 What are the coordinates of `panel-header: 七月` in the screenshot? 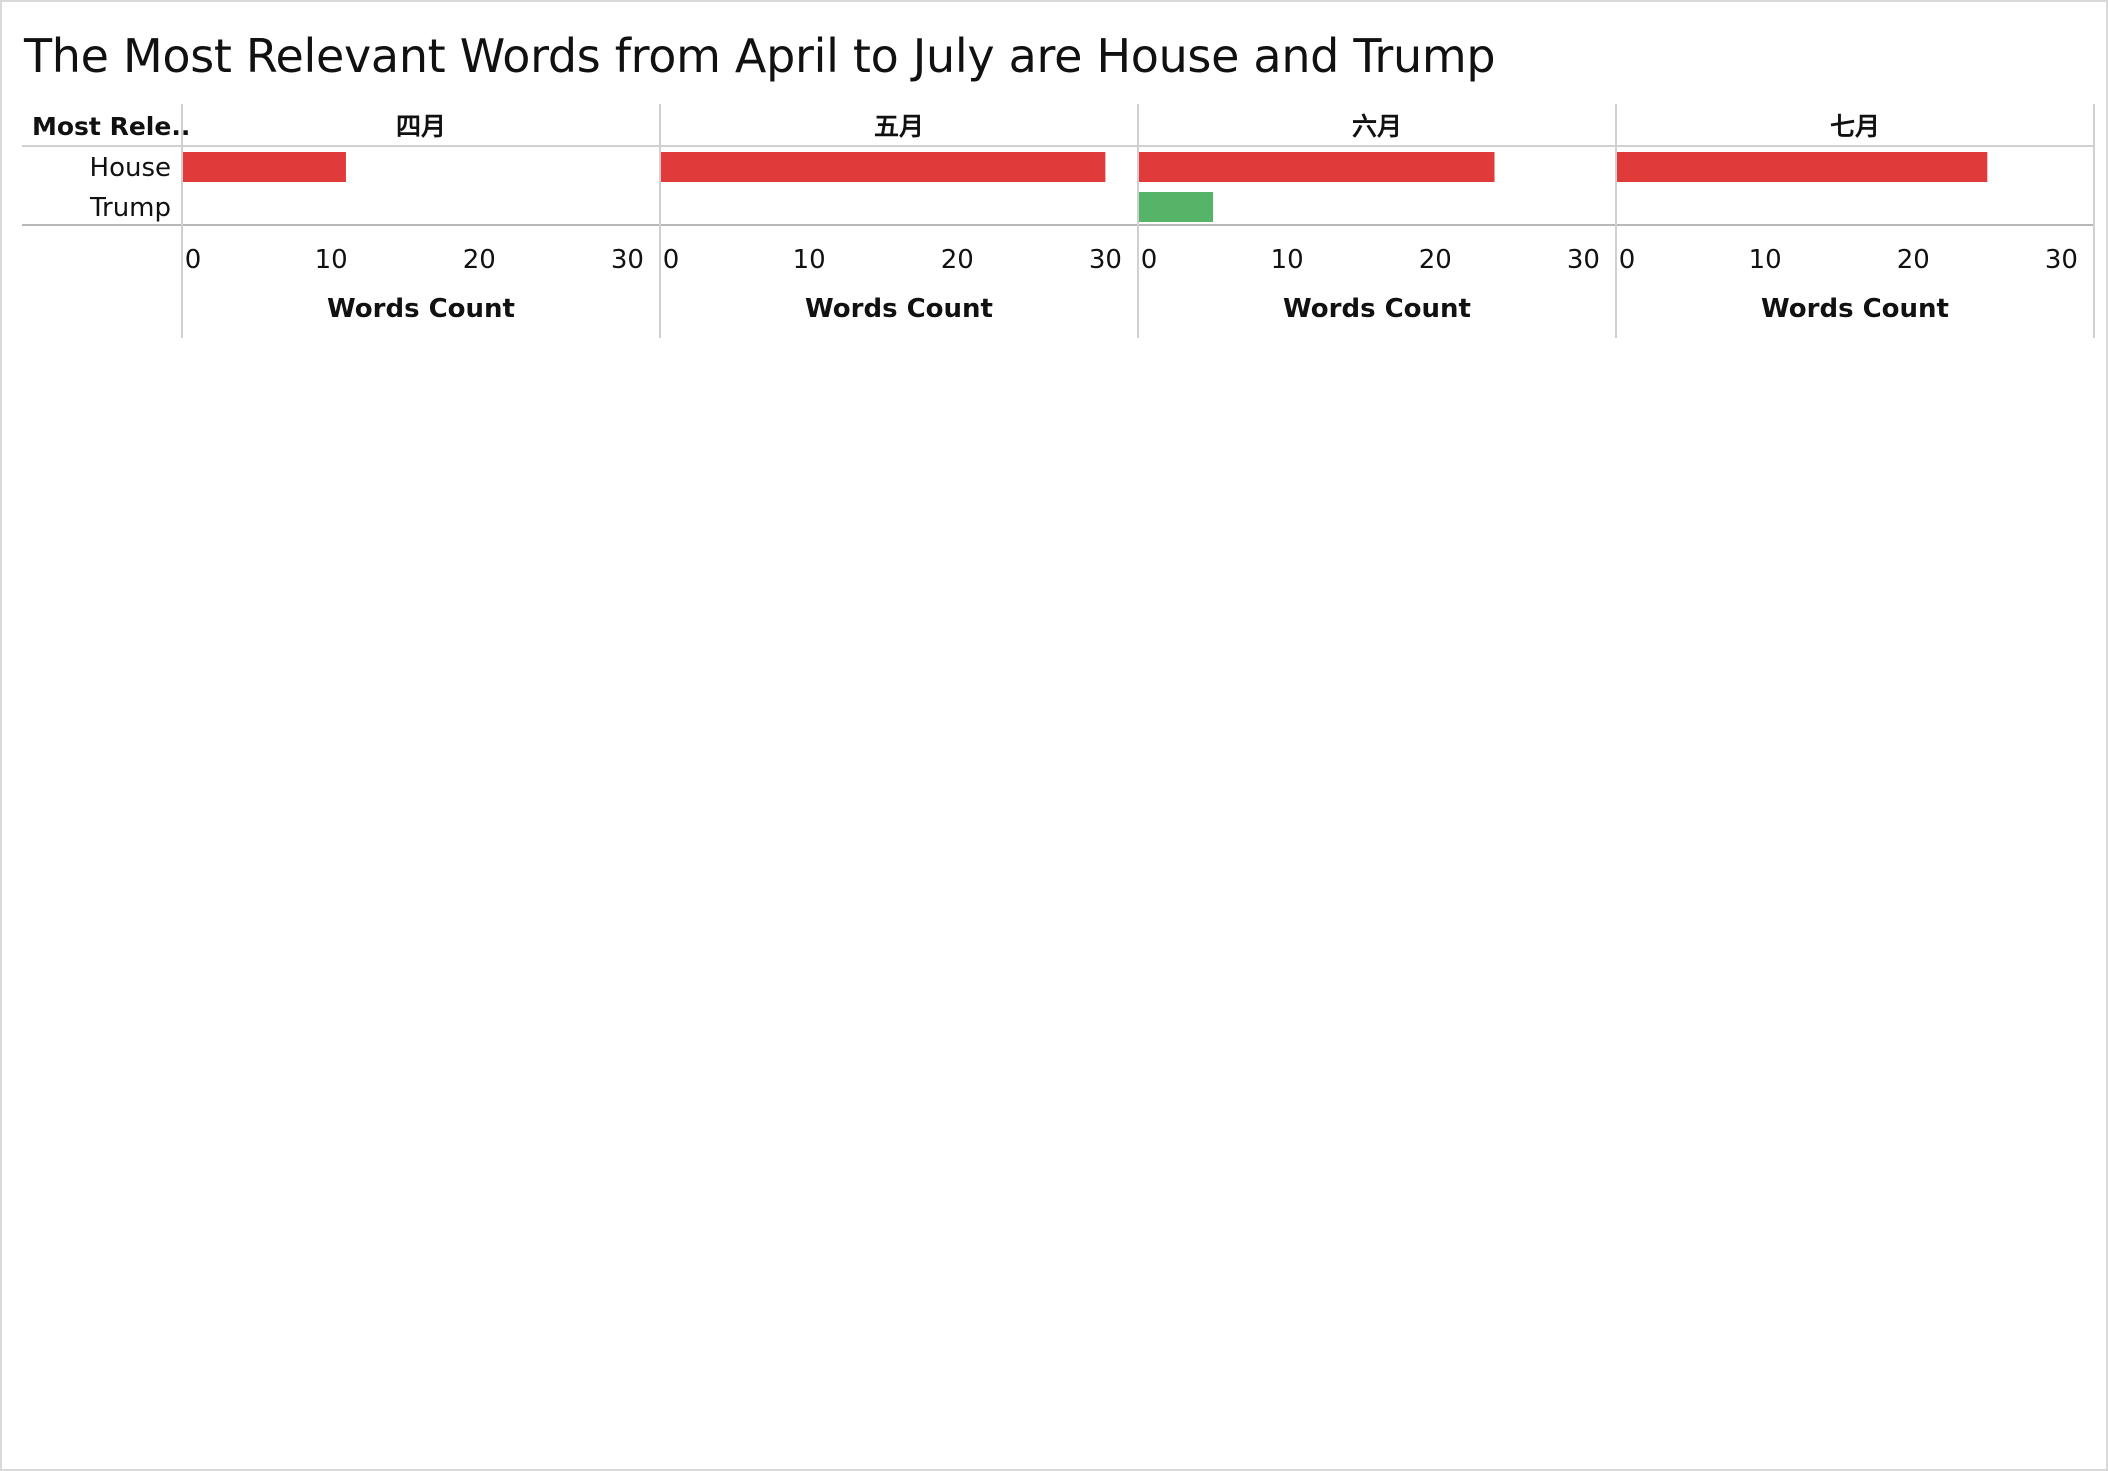 It's located at (1855, 126).